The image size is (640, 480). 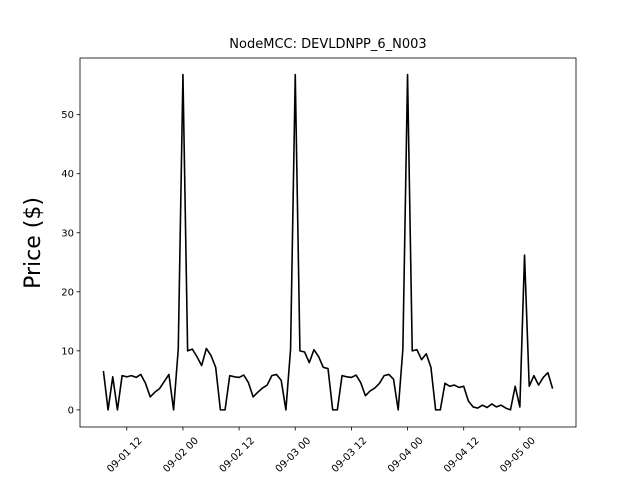 I want to click on y-tick-label: 50, so click(x=67, y=115).